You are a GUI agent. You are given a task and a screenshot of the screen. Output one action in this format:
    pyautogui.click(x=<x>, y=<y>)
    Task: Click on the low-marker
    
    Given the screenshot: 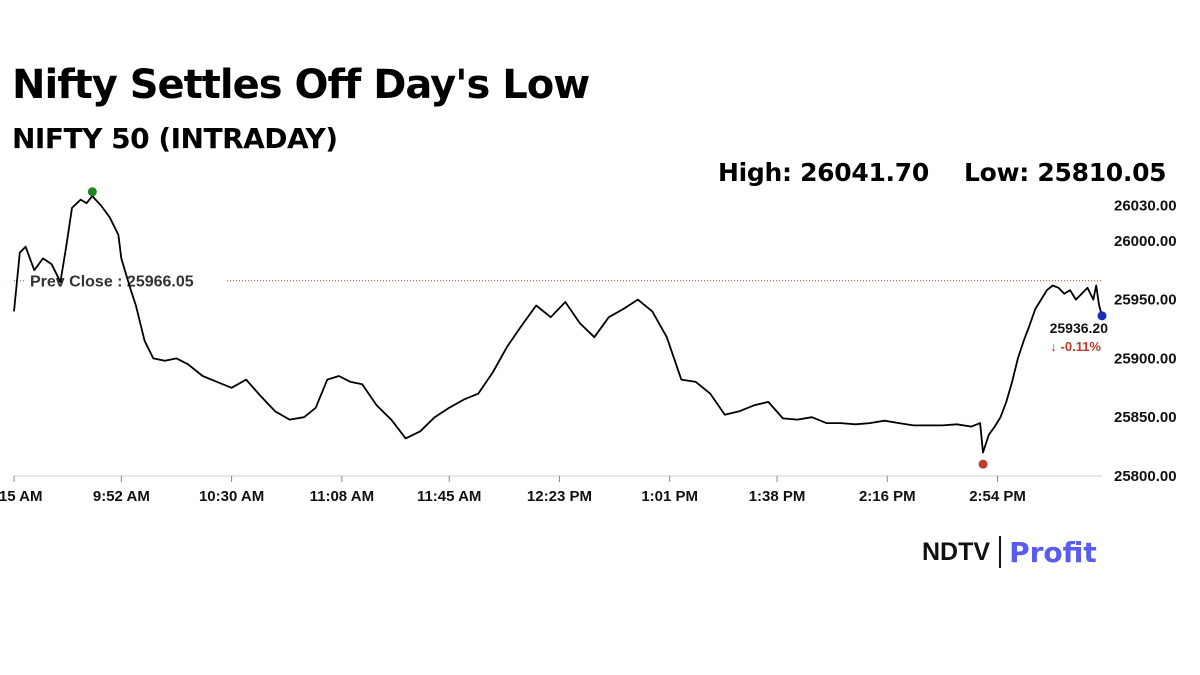 What is the action you would take?
    pyautogui.click(x=983, y=464)
    